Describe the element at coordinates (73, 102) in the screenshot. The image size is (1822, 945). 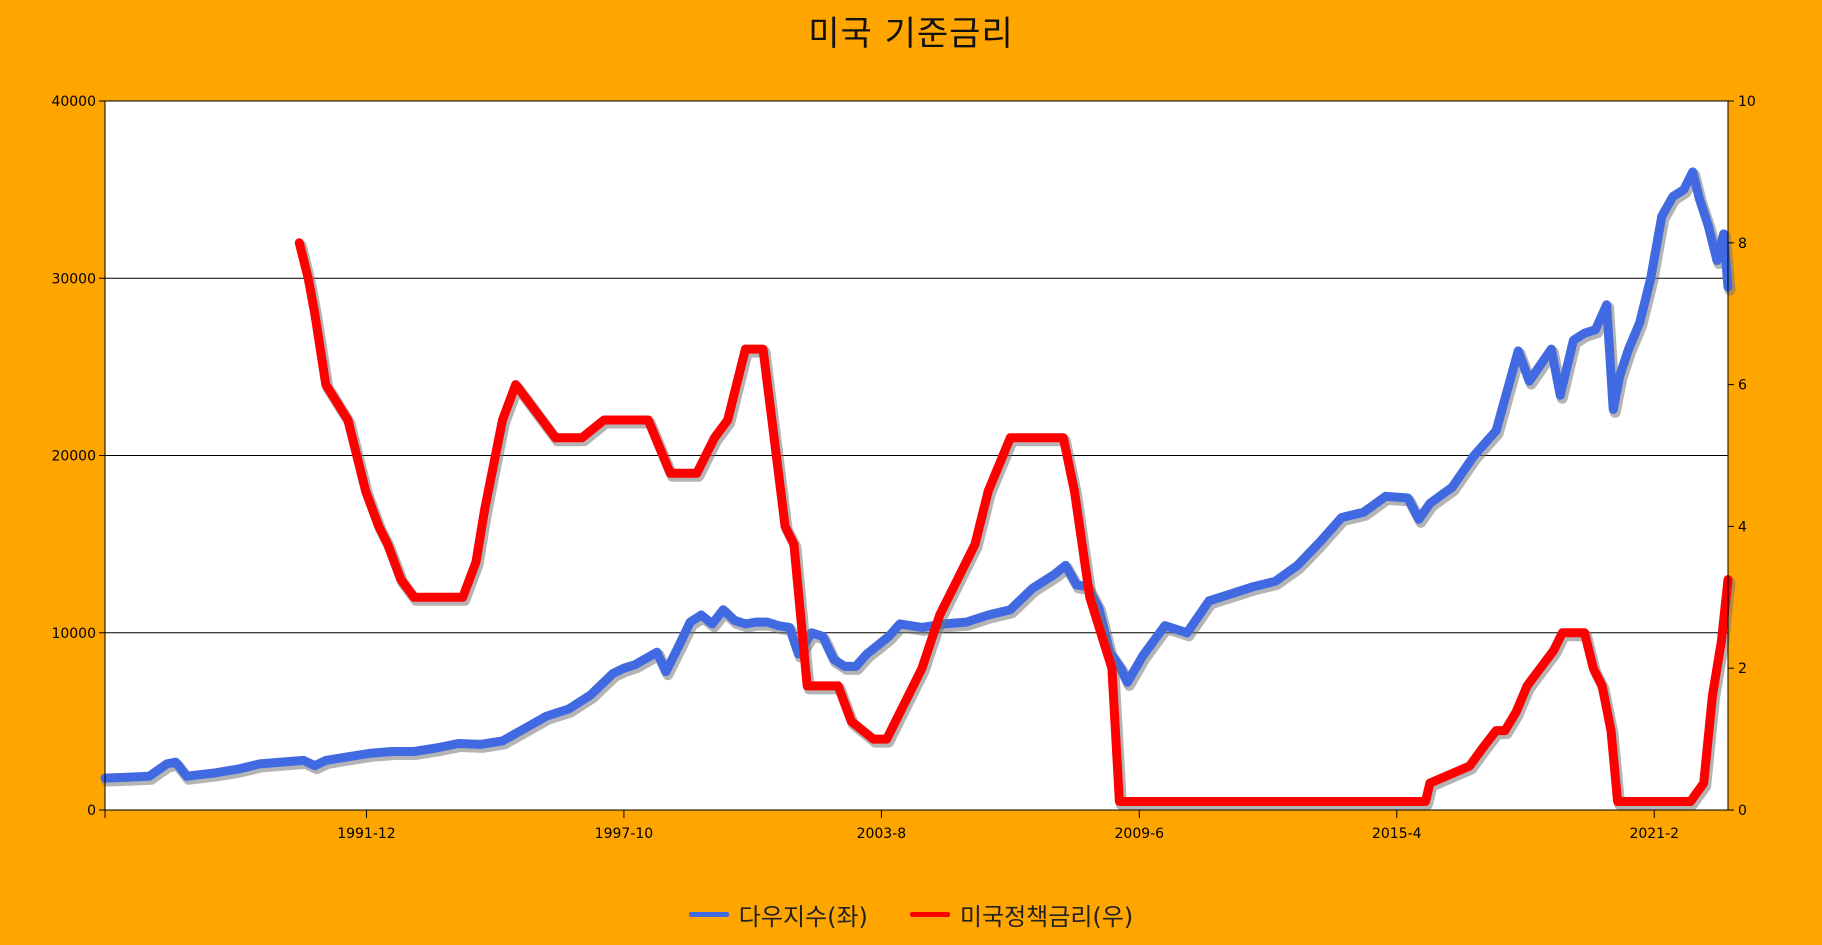
I see `y-left-tick-label: 40000` at that location.